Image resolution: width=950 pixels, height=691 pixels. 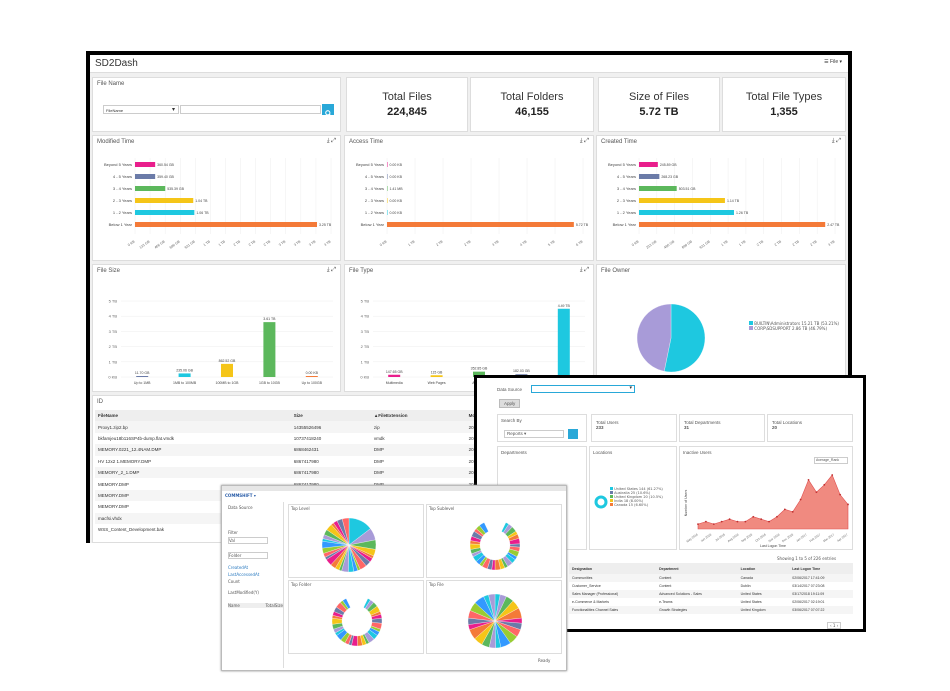 What do you see at coordinates (542, 428) in the screenshot?
I see `search-by-box: Search By Reports ▾` at bounding box center [542, 428].